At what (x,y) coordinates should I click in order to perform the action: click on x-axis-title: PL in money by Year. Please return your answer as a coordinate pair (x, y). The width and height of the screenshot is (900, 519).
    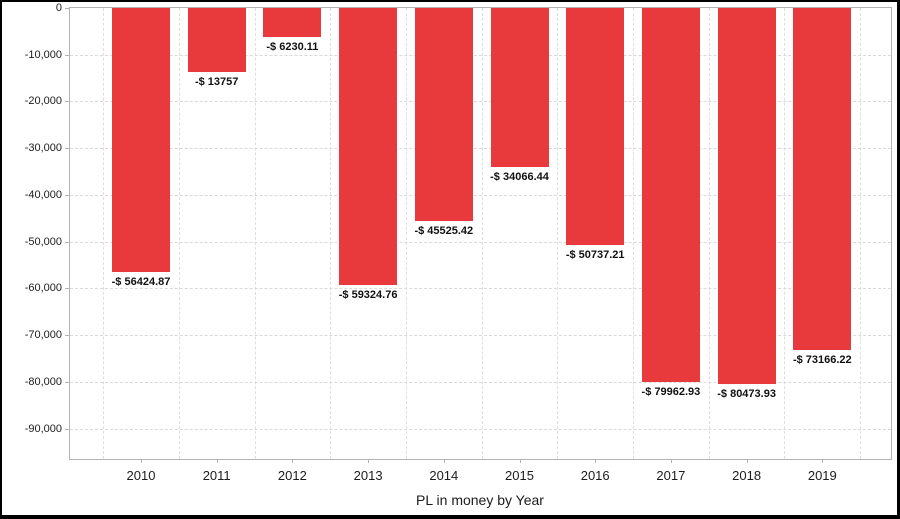
    Looking at the image, I should click on (480, 500).